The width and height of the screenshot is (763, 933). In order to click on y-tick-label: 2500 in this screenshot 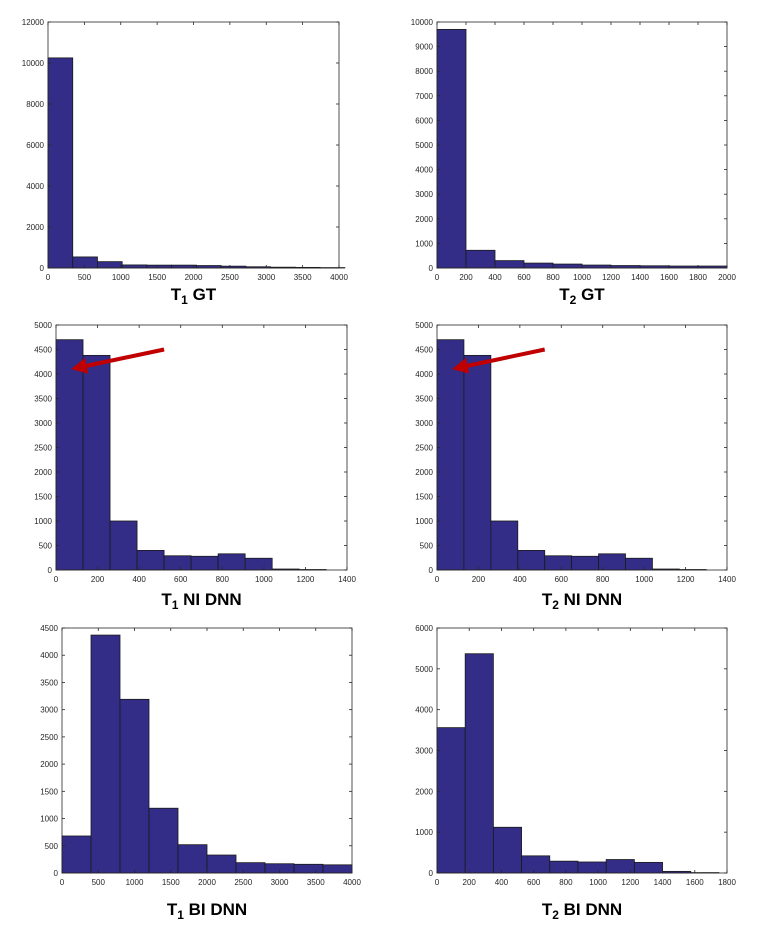, I will do `click(49, 737)`.